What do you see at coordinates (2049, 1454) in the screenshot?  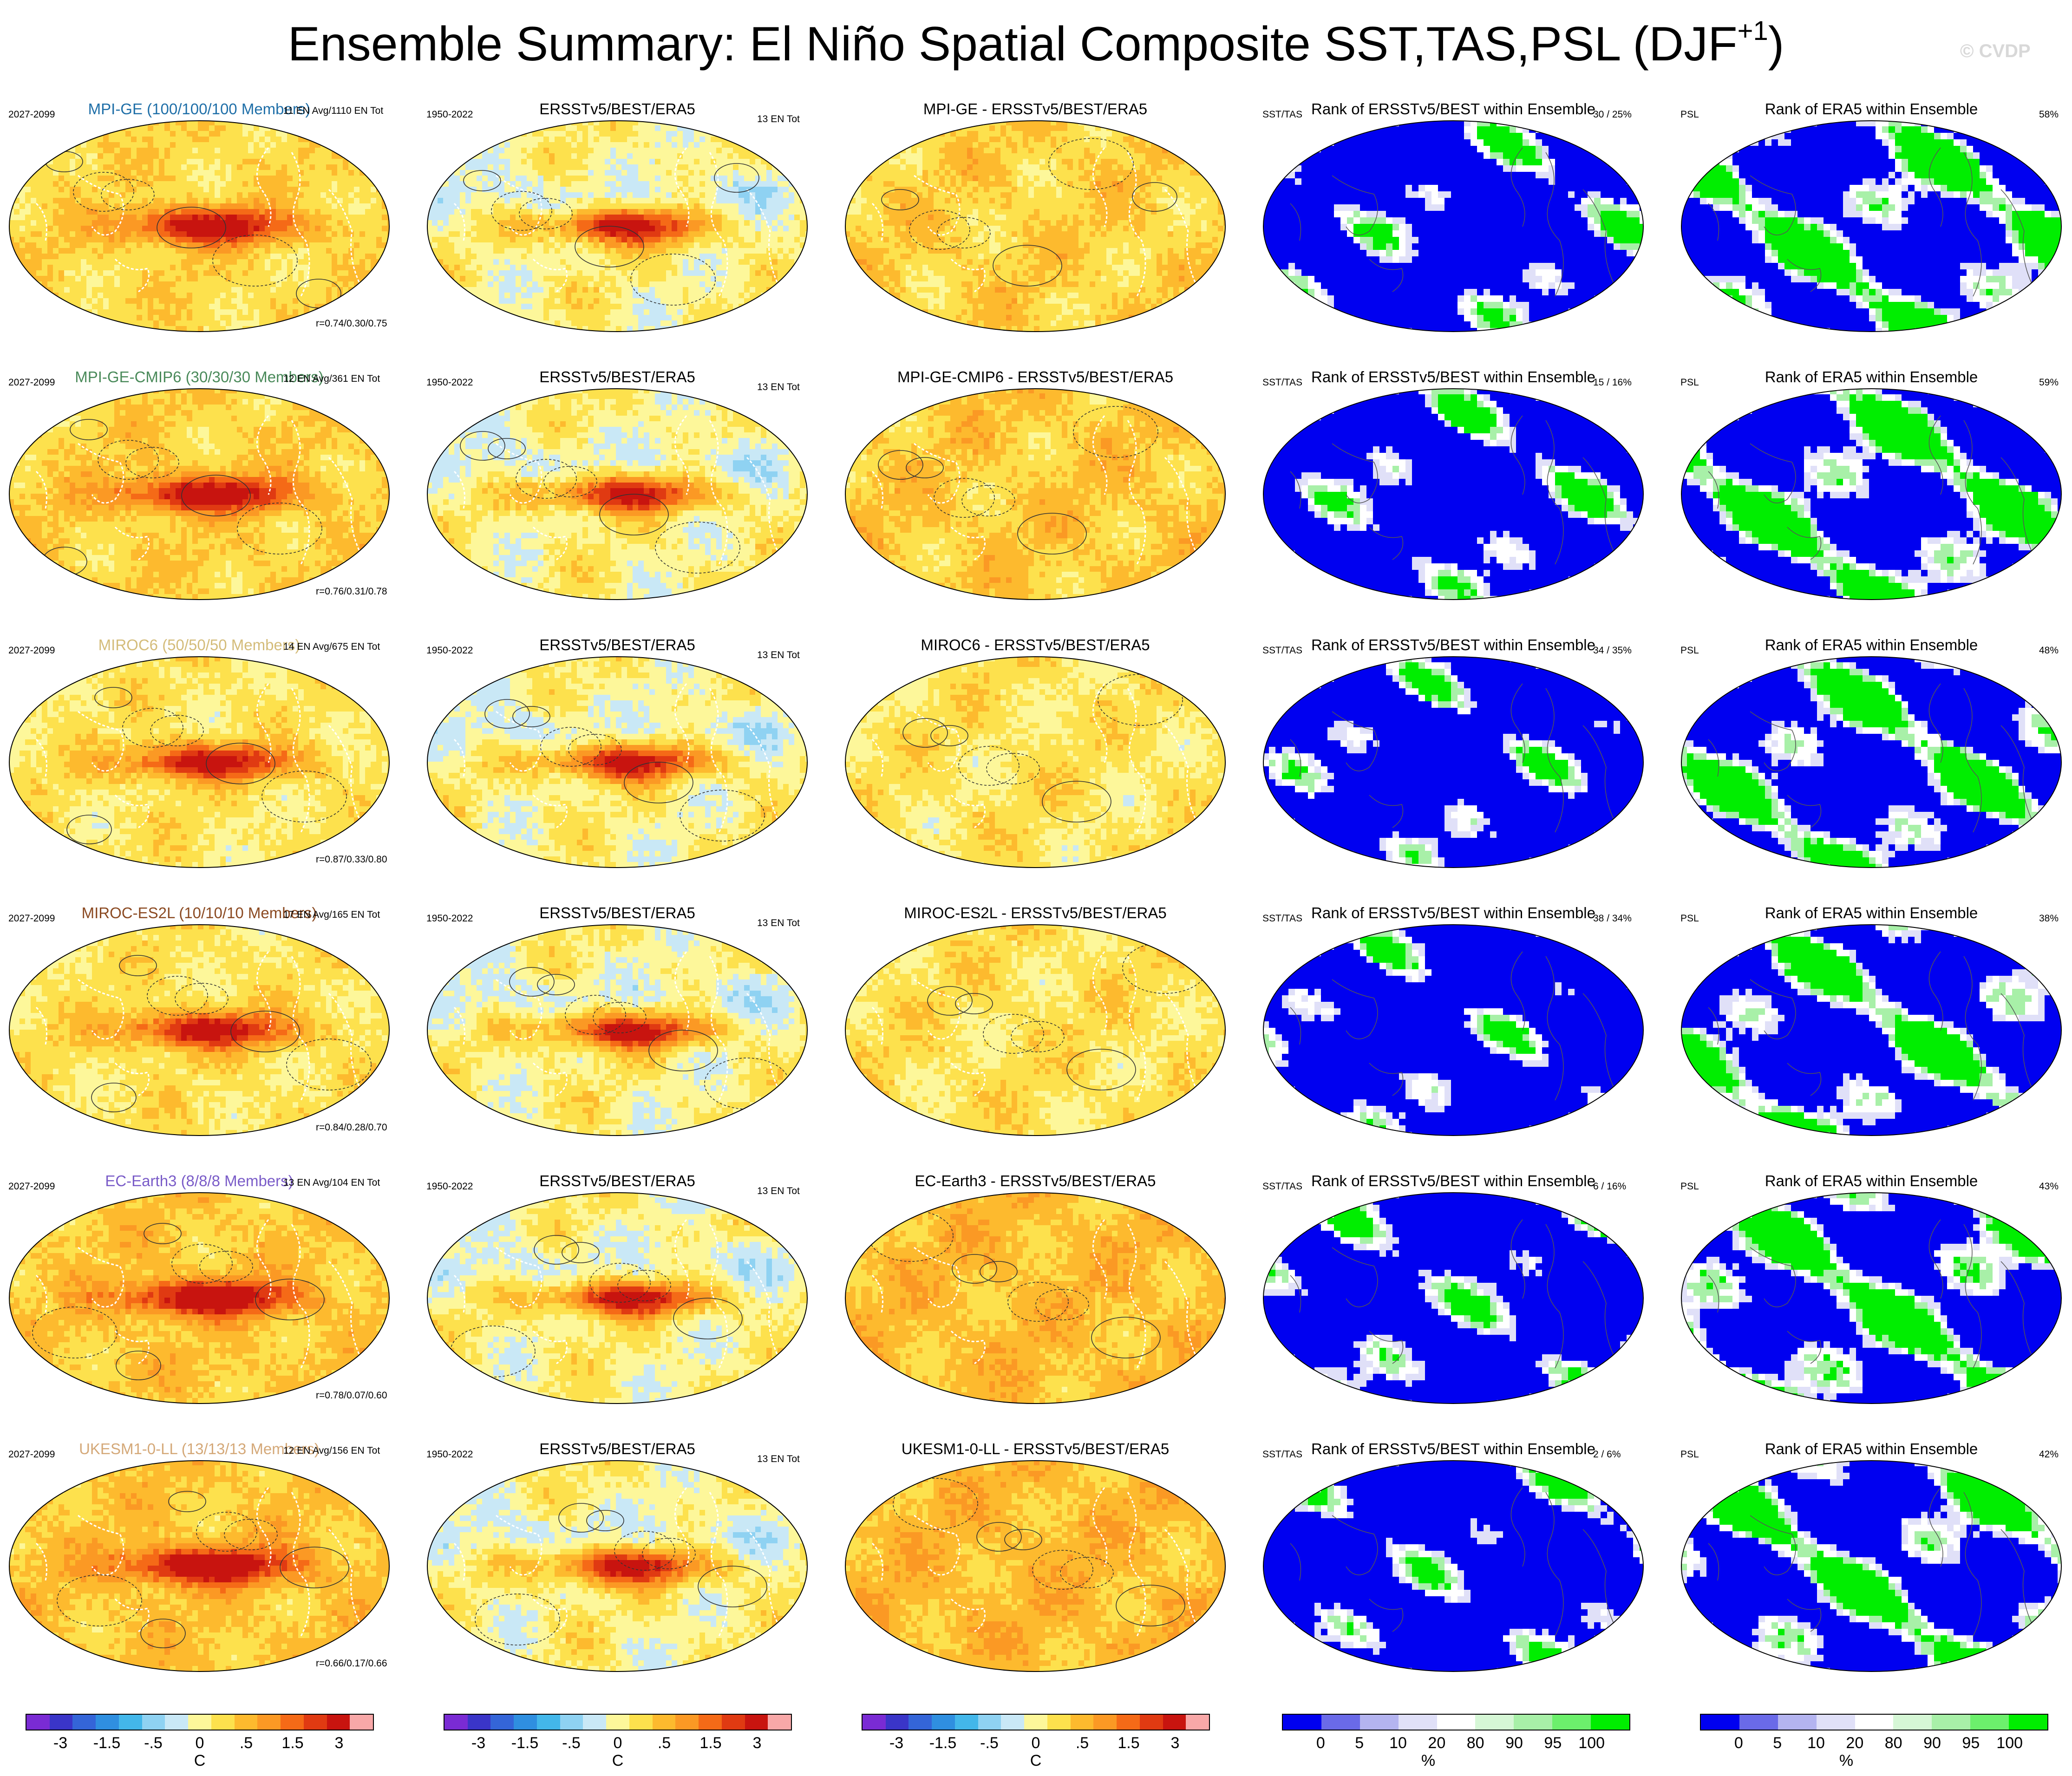 I see `rank-psl-percent: 42%` at bounding box center [2049, 1454].